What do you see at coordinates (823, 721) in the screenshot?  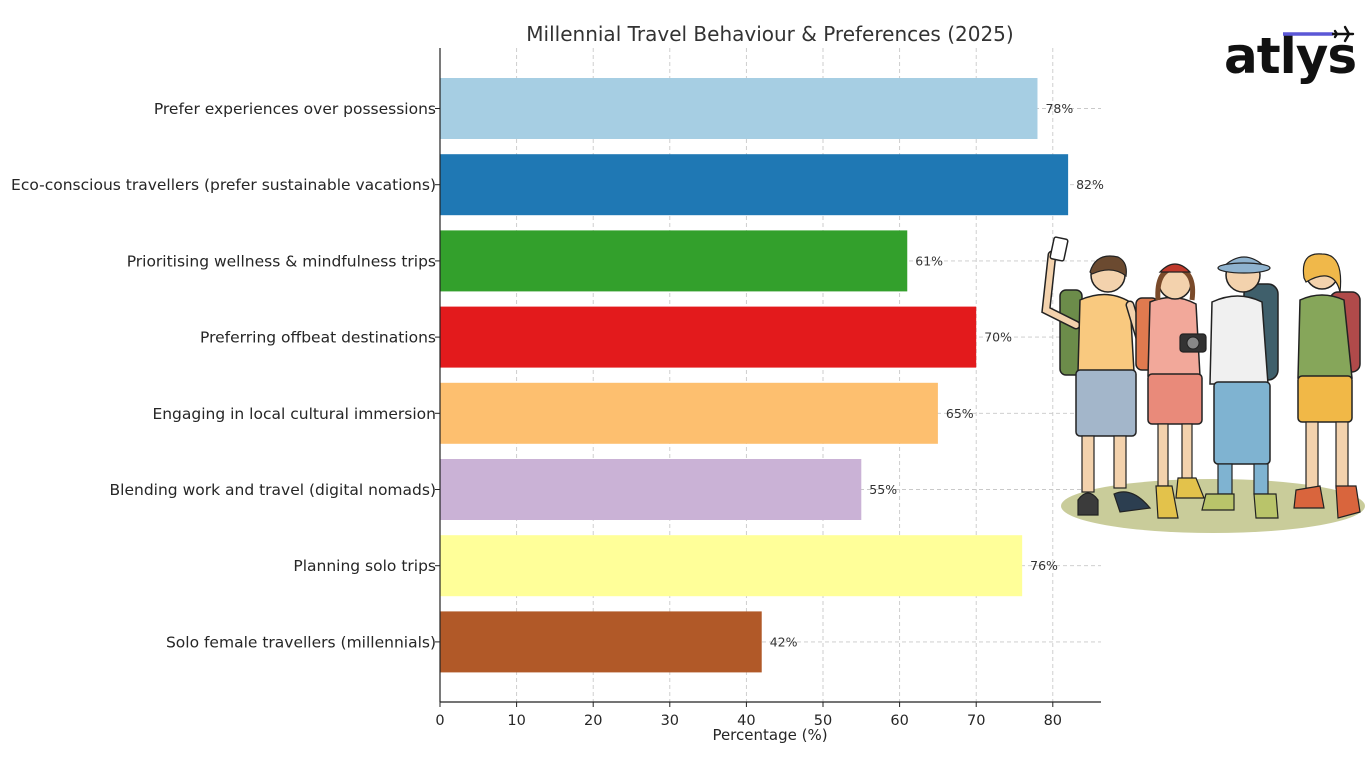 I see `x-tick-label-50: 50` at bounding box center [823, 721].